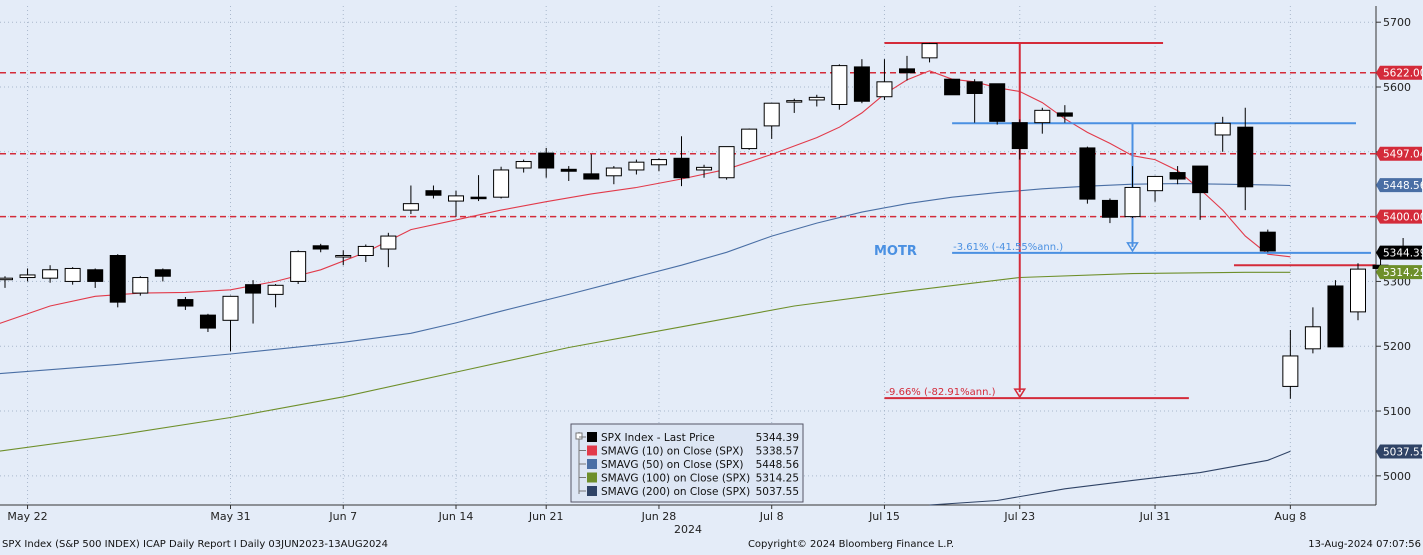 The width and height of the screenshot is (1423, 555). What do you see at coordinates (1019, 516) in the screenshot?
I see `x-tick-label: Jul 23` at bounding box center [1019, 516].